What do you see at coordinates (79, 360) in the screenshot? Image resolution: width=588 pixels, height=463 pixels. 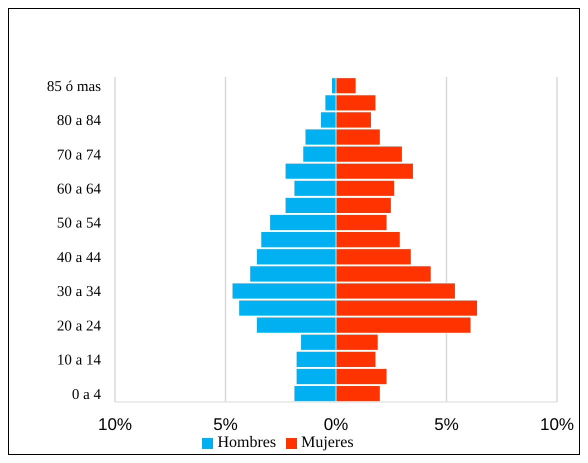 I see `y-tick-label: 10 a 14` at bounding box center [79, 360].